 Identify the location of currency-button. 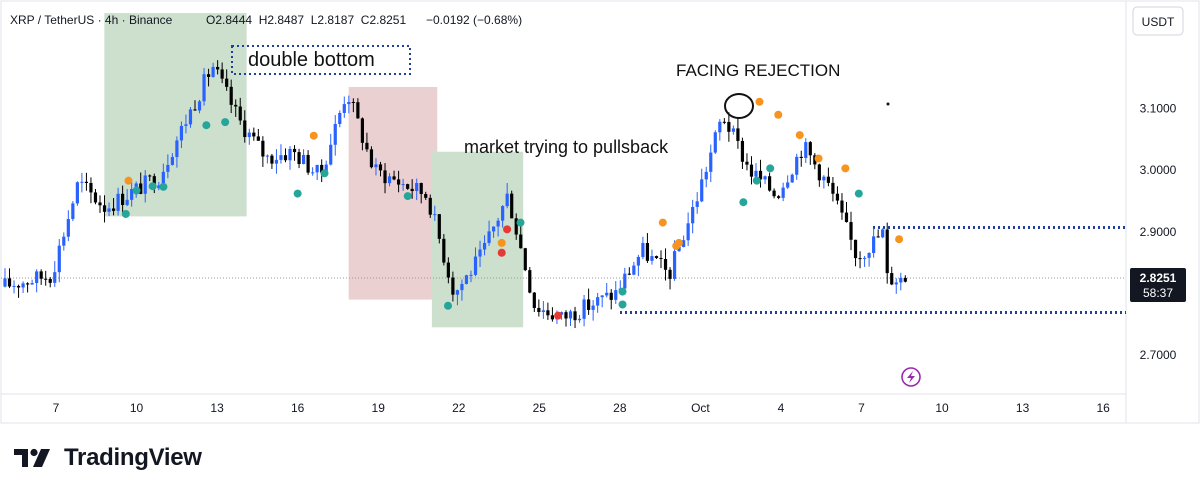
(1158, 21).